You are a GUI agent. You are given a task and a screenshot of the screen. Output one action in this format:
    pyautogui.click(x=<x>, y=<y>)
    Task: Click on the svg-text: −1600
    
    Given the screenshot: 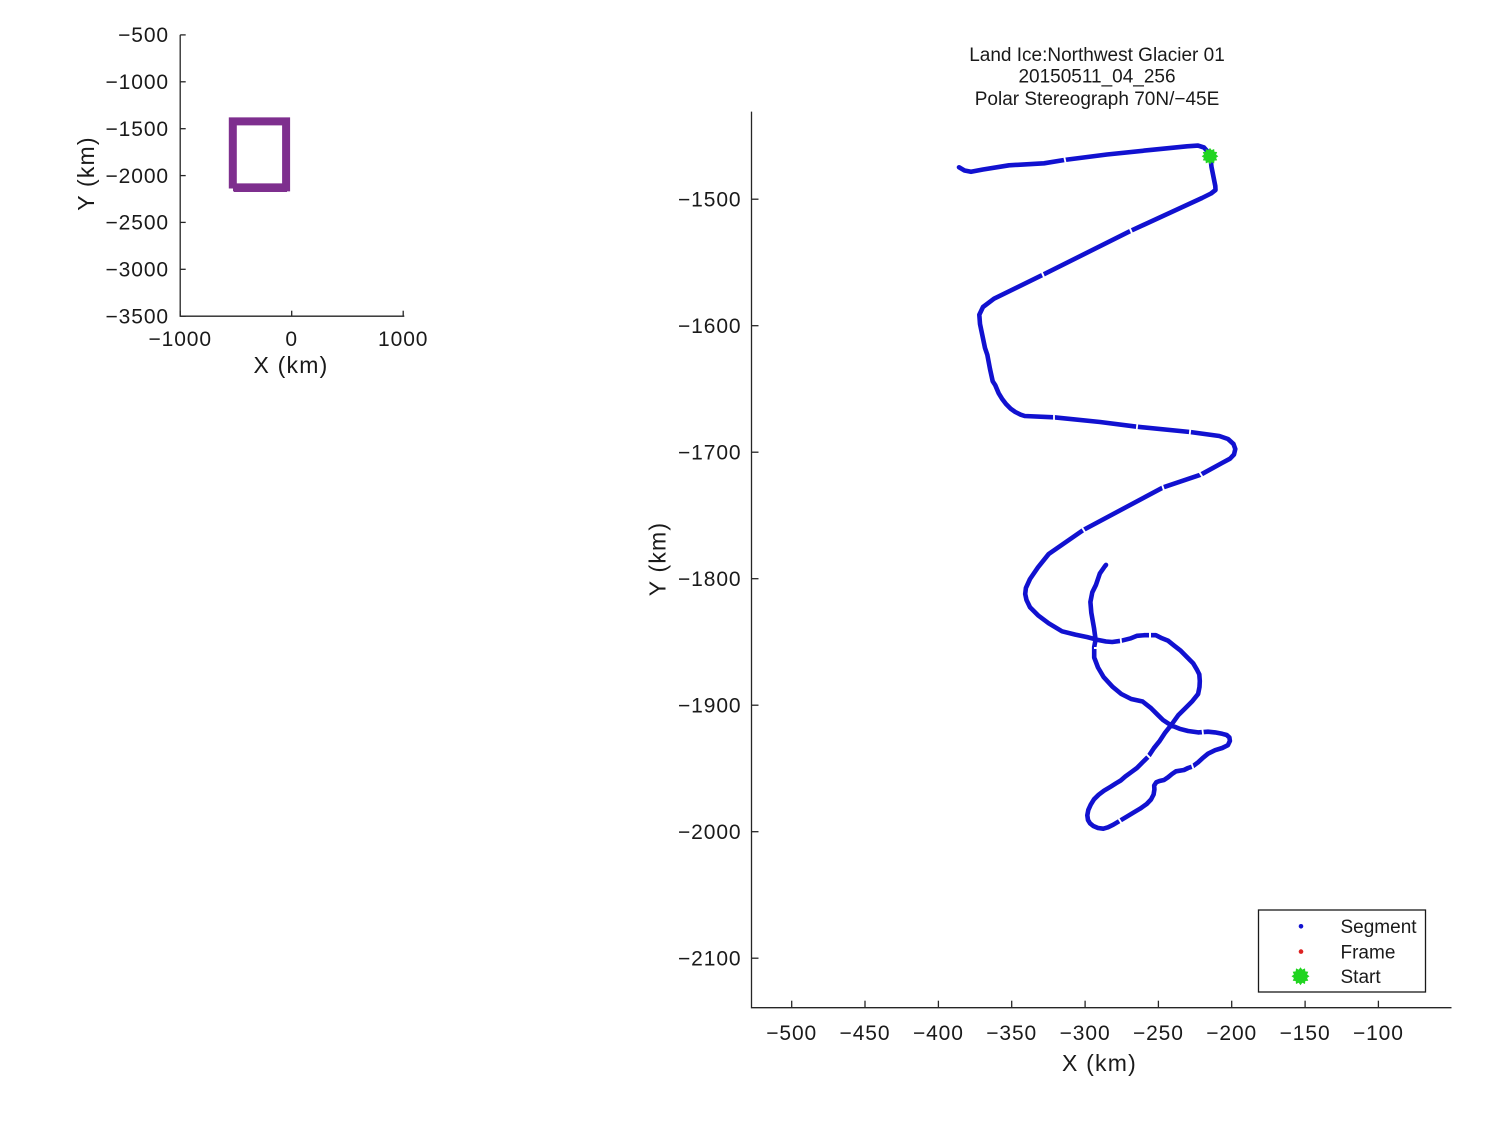 What is the action you would take?
    pyautogui.click(x=709, y=326)
    